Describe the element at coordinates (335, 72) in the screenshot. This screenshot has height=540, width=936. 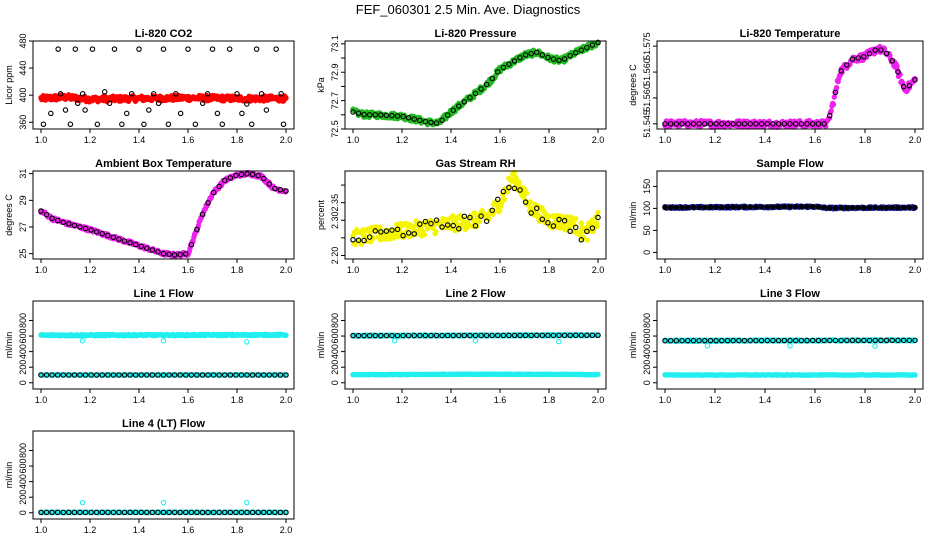
I see `y-tick-label: 72.9` at that location.